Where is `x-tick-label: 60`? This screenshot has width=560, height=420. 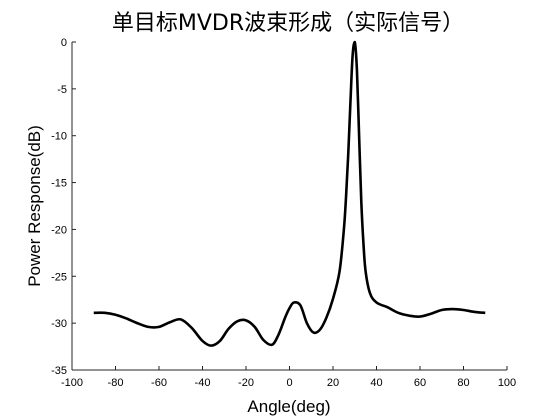
x-tick-label: 60 is located at coordinates (420, 383).